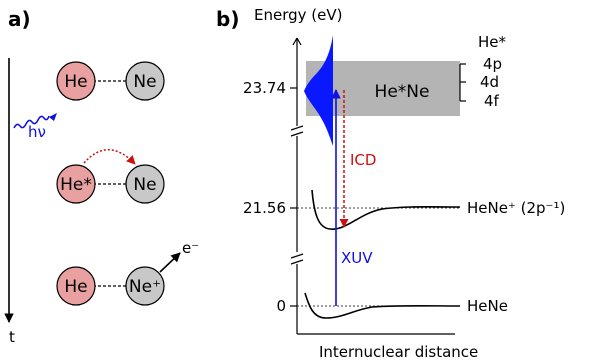 Image resolution: width=594 pixels, height=362 pixels. I want to click on state-label-4p: 4p, so click(492, 64).